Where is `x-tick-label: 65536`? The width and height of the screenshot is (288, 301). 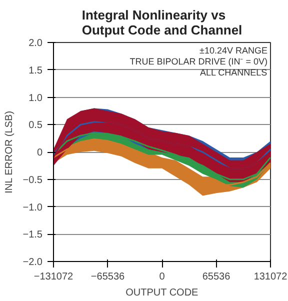 x-tick-label: 65536 is located at coordinates (216, 277).